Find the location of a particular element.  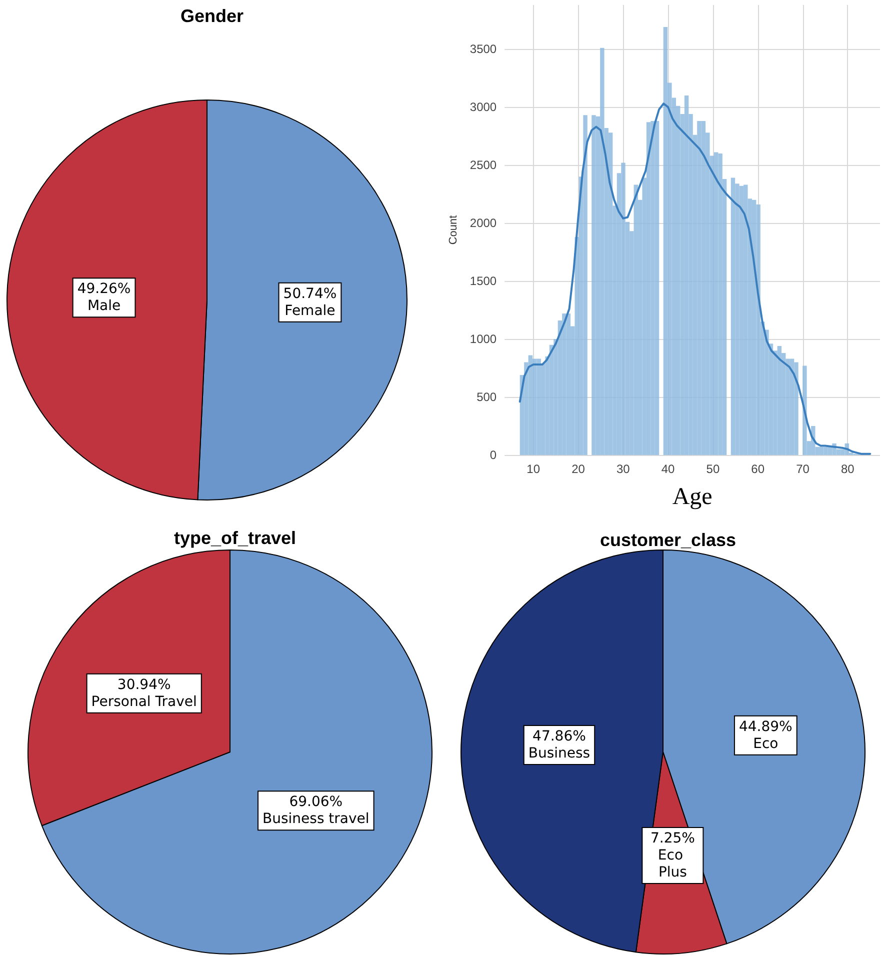

x-tick-label: 60 is located at coordinates (758, 469).